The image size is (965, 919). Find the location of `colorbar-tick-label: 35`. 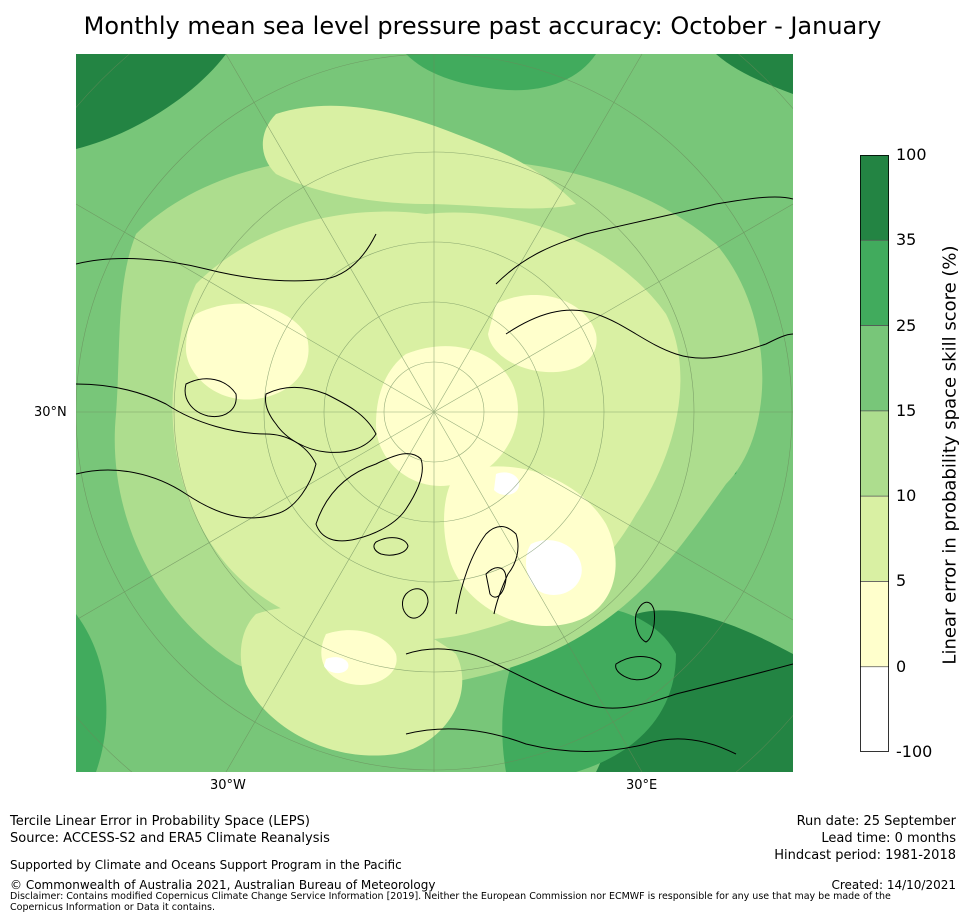

colorbar-tick-label: 35 is located at coordinates (906, 240).